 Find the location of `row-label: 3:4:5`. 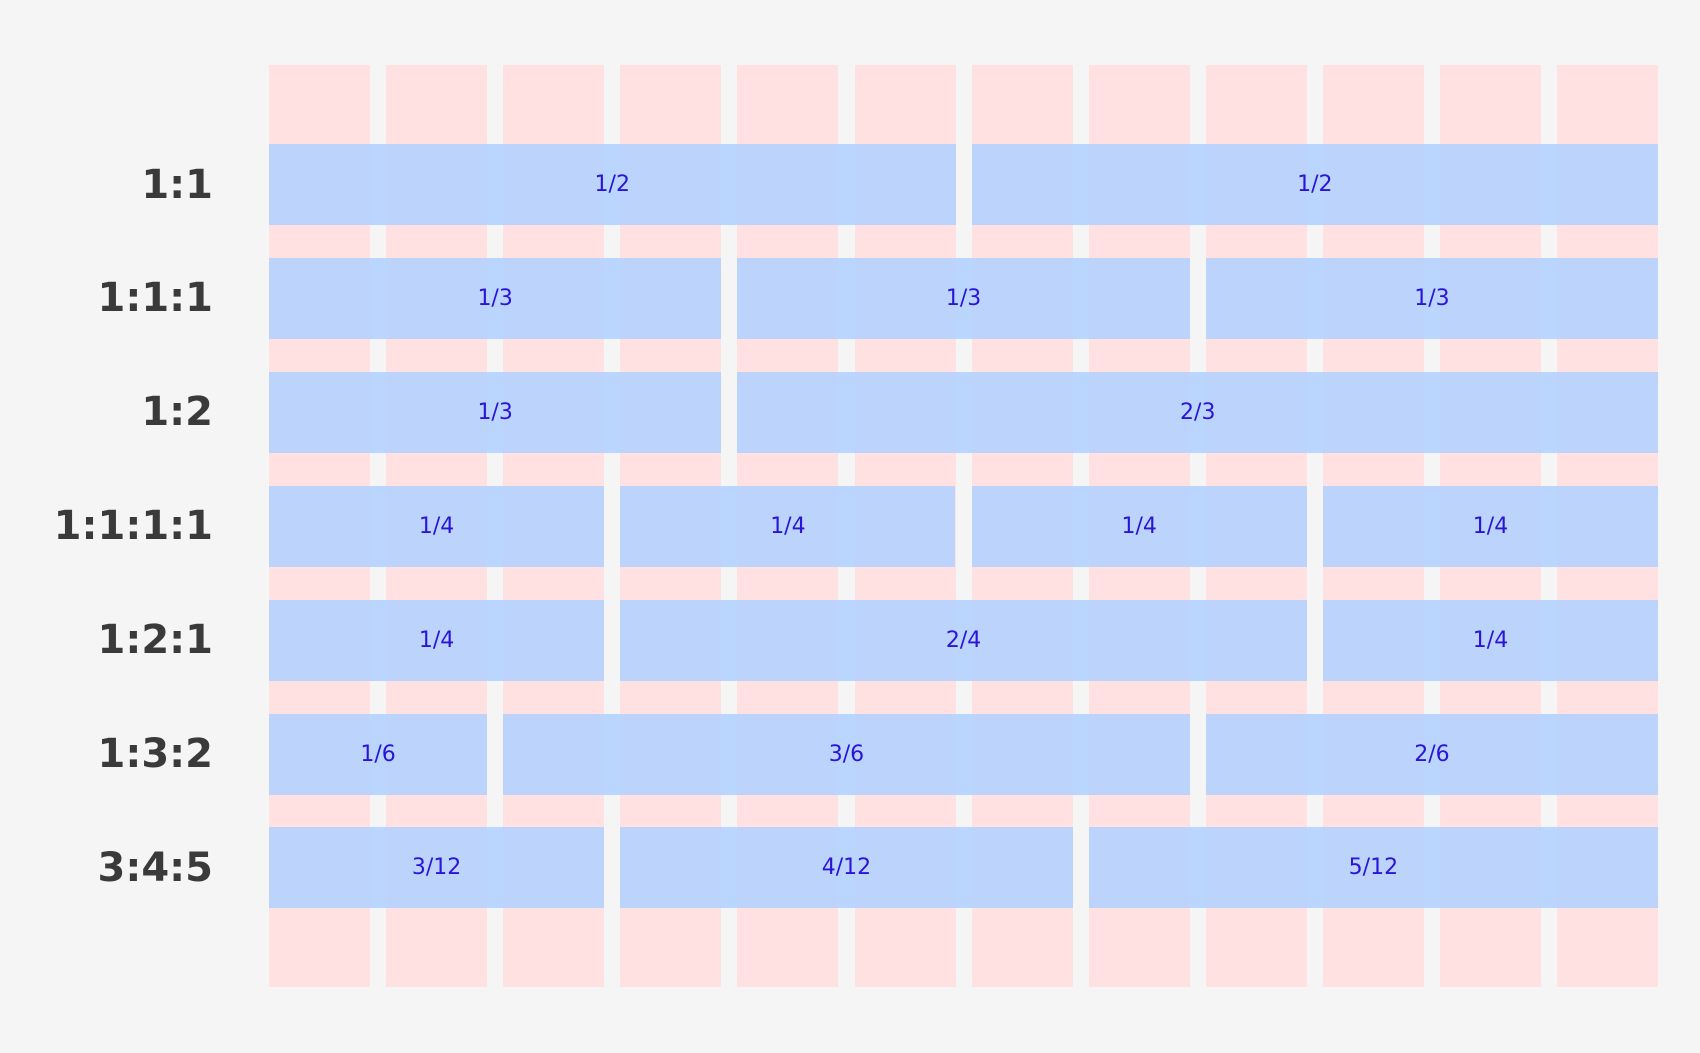

row-label: 3:4:5 is located at coordinates (155, 867).